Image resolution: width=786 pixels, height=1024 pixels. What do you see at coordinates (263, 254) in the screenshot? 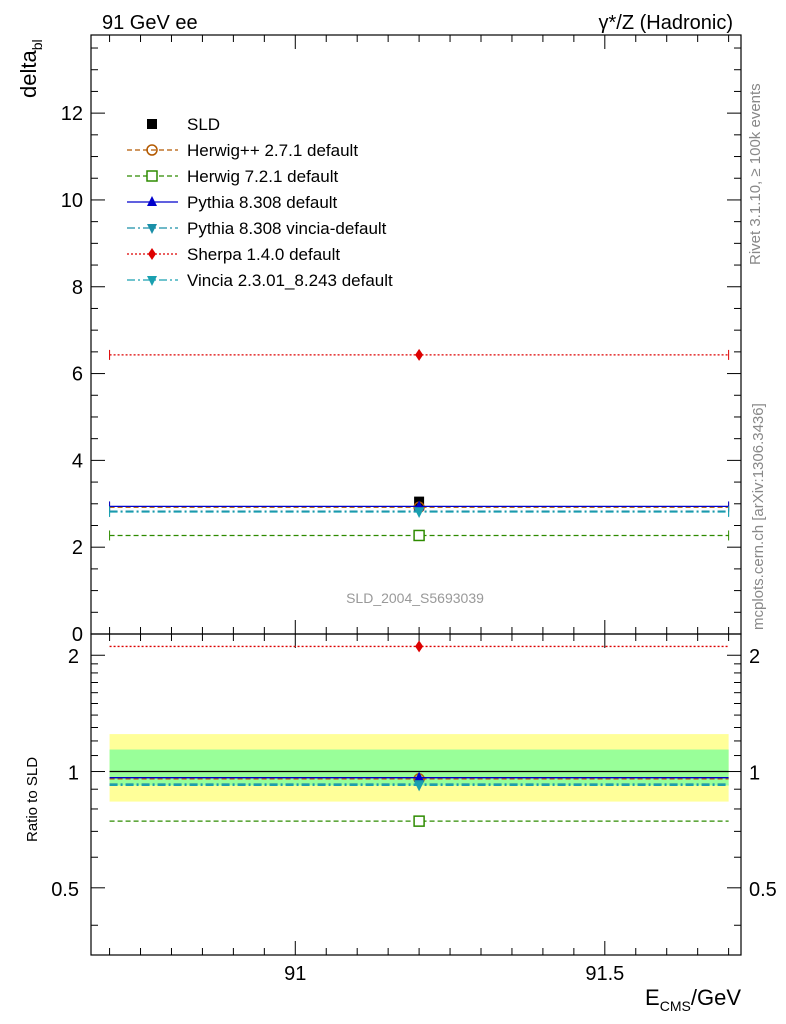
I see `legend-label: Sherpa 1.4.0 default` at bounding box center [263, 254].